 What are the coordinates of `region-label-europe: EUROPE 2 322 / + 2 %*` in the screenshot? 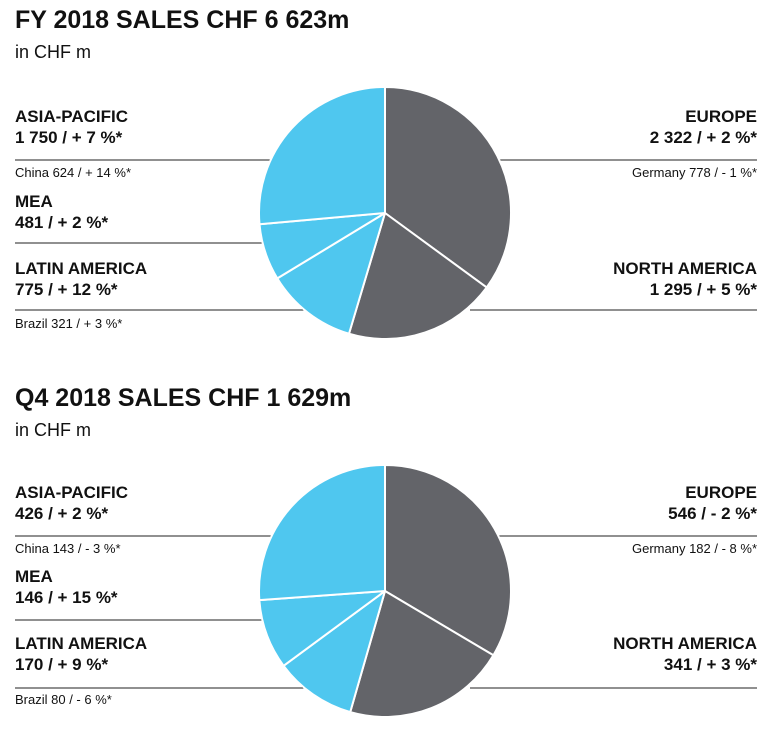 It's located at (703, 127).